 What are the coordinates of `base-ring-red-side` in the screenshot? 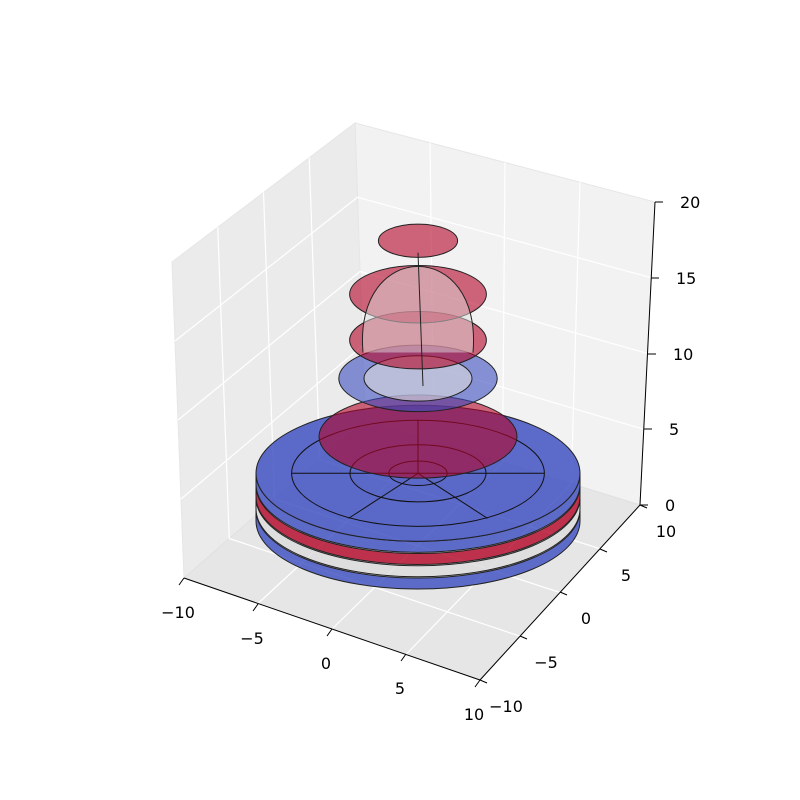 It's located at (418, 525).